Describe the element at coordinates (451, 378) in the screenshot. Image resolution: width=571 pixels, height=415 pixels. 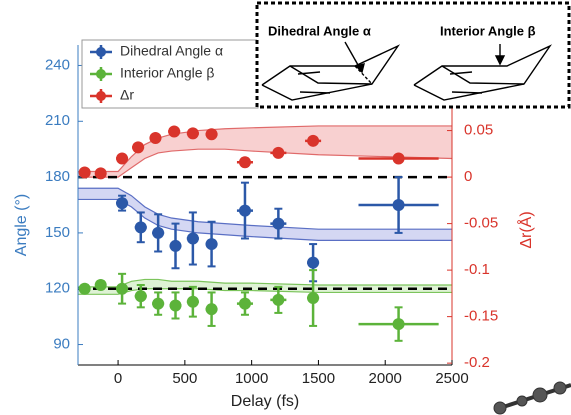
I see `x-tick-label: 2500` at that location.